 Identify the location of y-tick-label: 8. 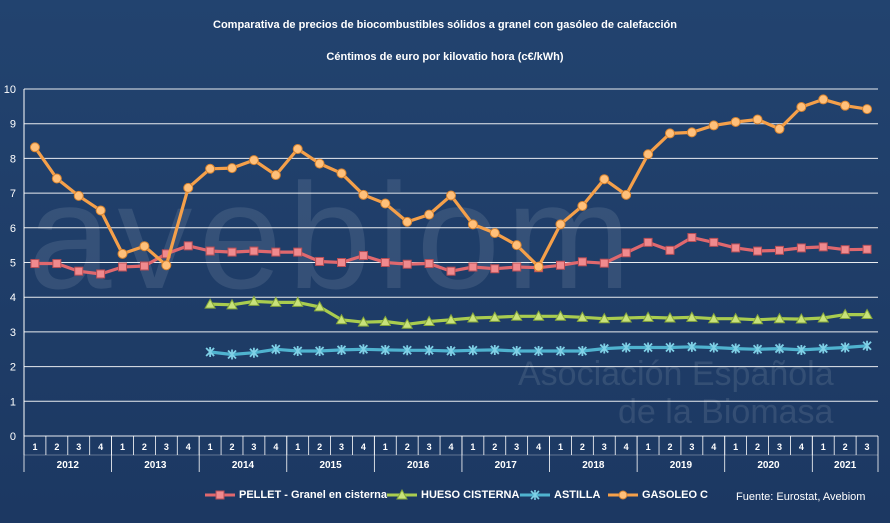
(13, 159).